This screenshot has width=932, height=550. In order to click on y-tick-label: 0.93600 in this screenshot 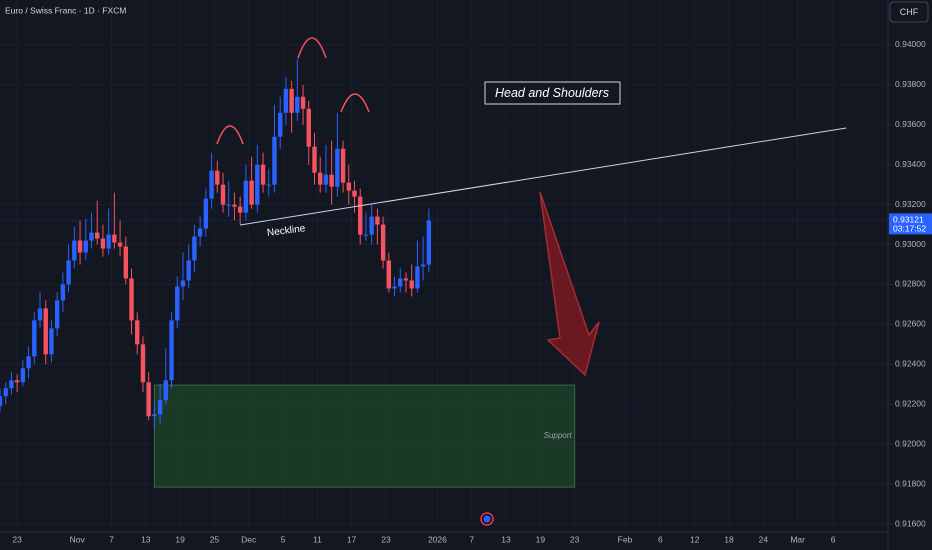, I will do `click(910, 124)`.